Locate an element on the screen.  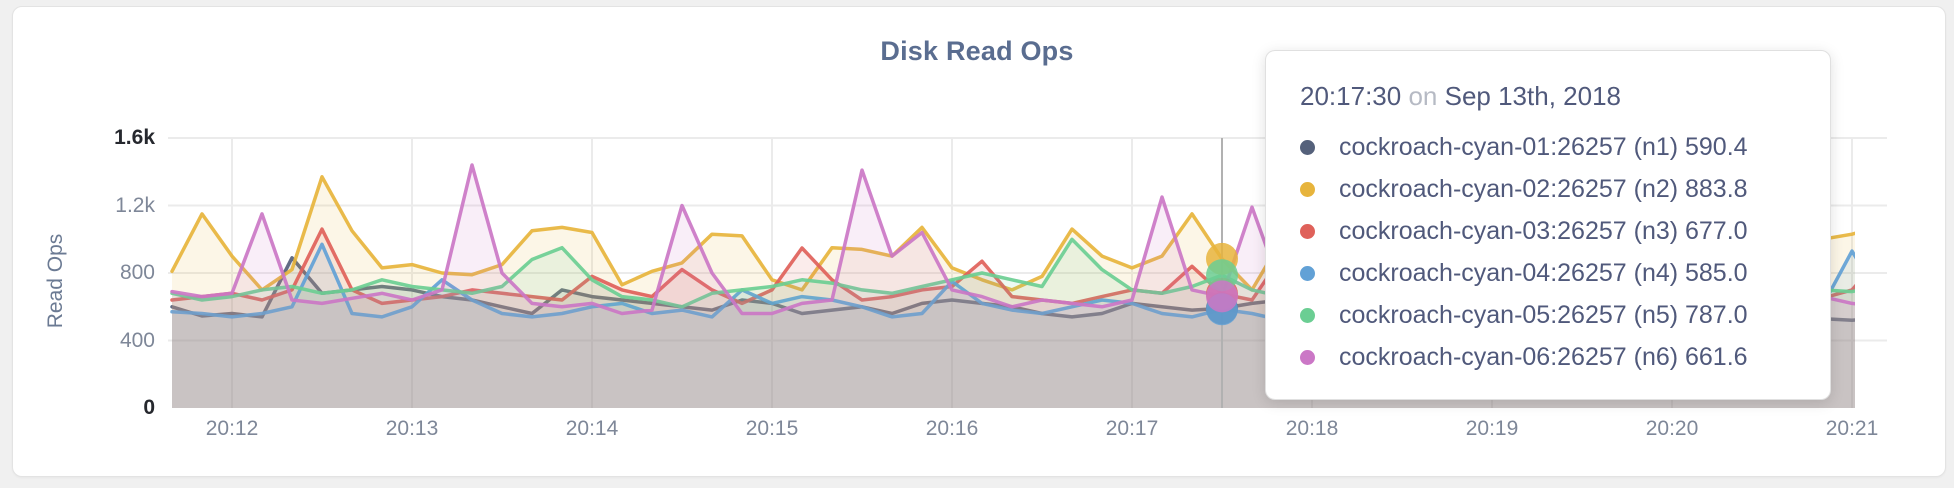
tooltip-series-name: cockroach-cyan-02:26257 (n2) is located at coordinates (1509, 188).